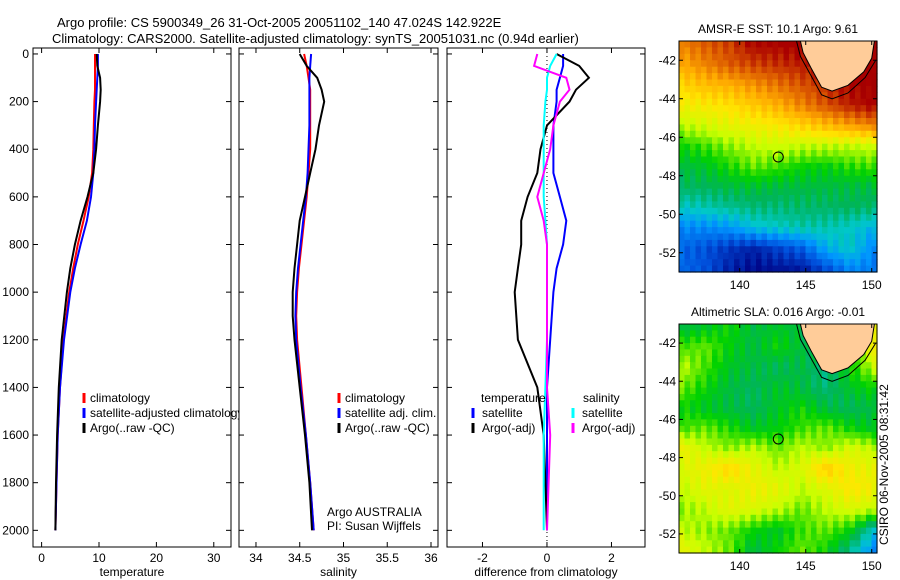  I want to click on x-tick-label: 150, so click(872, 285).